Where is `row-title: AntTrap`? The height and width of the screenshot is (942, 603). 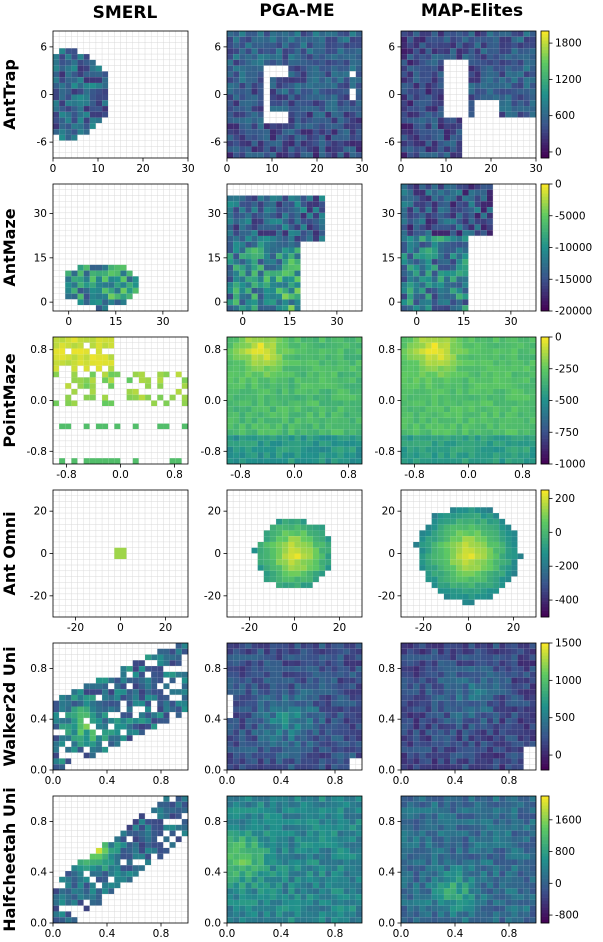 row-title: AntTrap is located at coordinates (9, 94).